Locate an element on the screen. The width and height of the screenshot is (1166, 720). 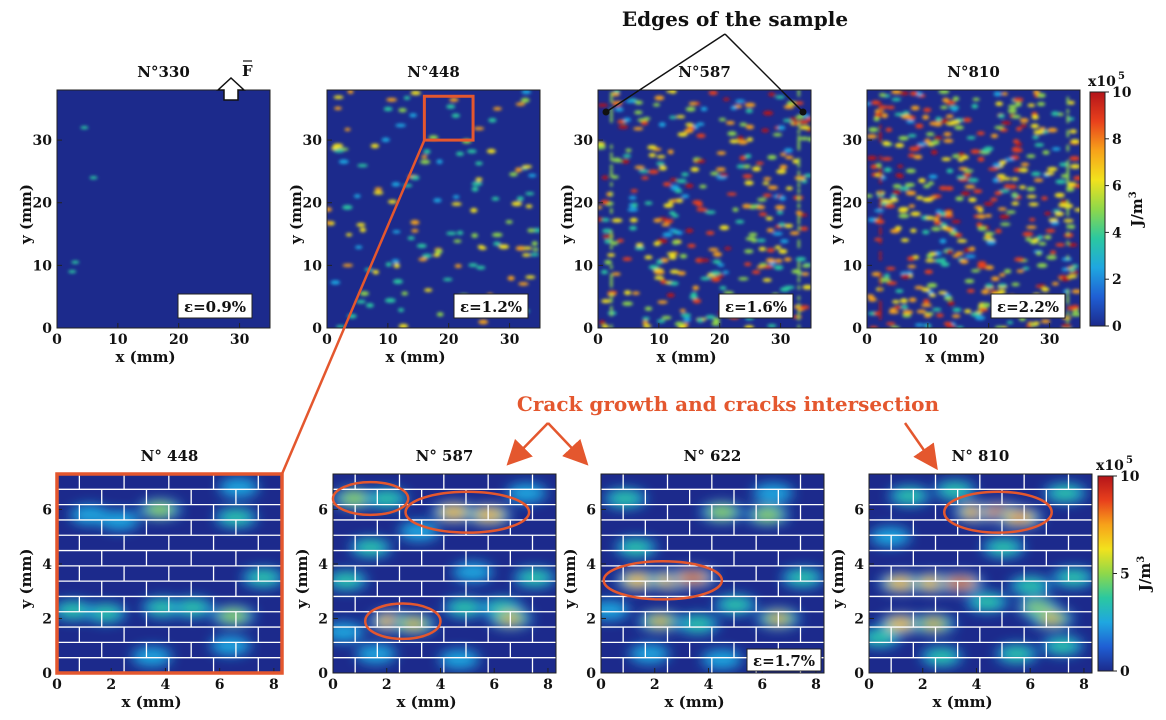
heatmap-panel-2: 0 10 20 30 0 10 20 30 x (mm) y (mm) N°448 ε=1.2% is located at coordinates (414, 214).